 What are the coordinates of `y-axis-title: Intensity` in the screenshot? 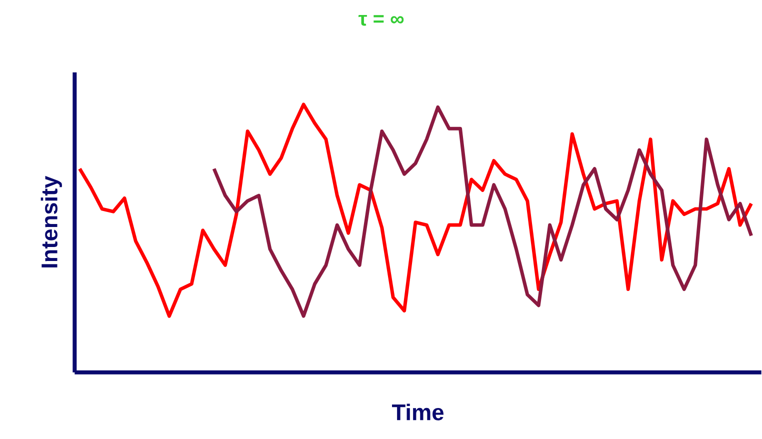 It's located at (51, 222).